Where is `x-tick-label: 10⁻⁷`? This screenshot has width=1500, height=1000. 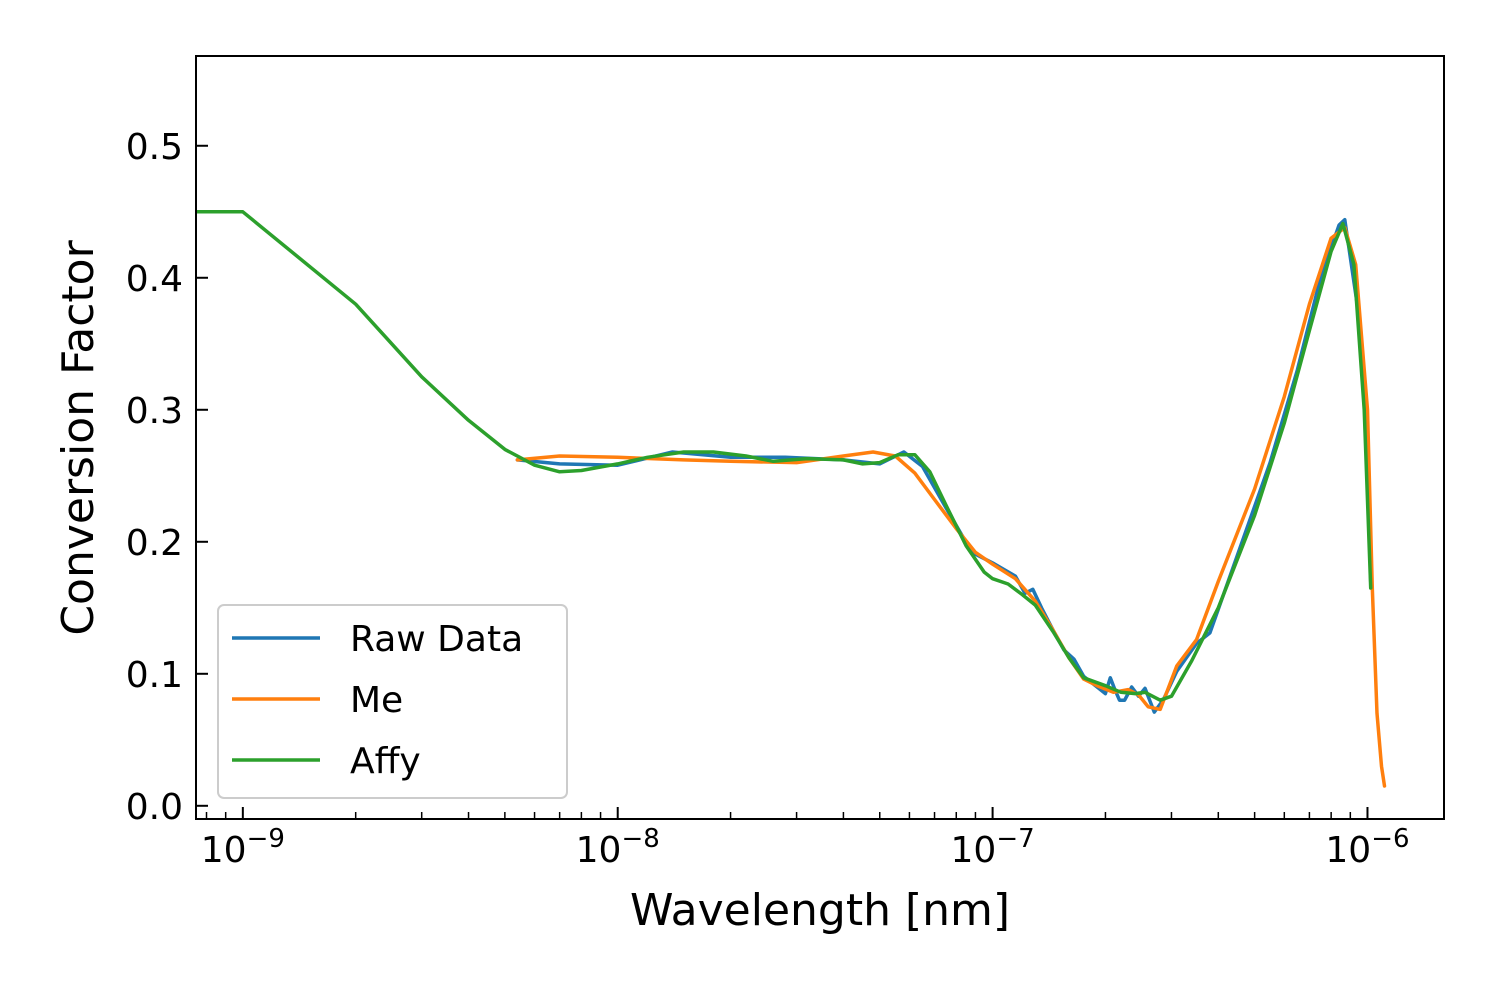
x-tick-label: 10⁻⁷ is located at coordinates (993, 847).